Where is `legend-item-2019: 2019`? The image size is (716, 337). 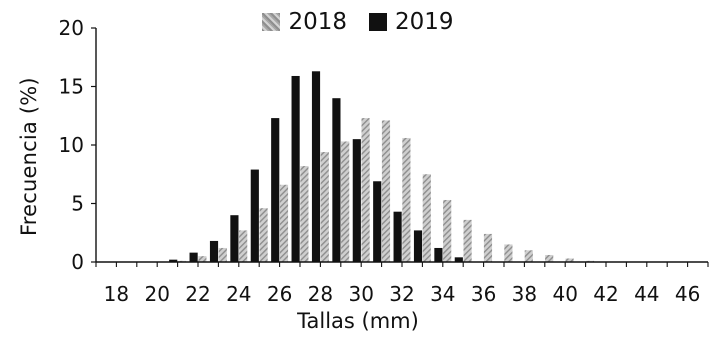 legend-item-2019: 2019 is located at coordinates (411, 22).